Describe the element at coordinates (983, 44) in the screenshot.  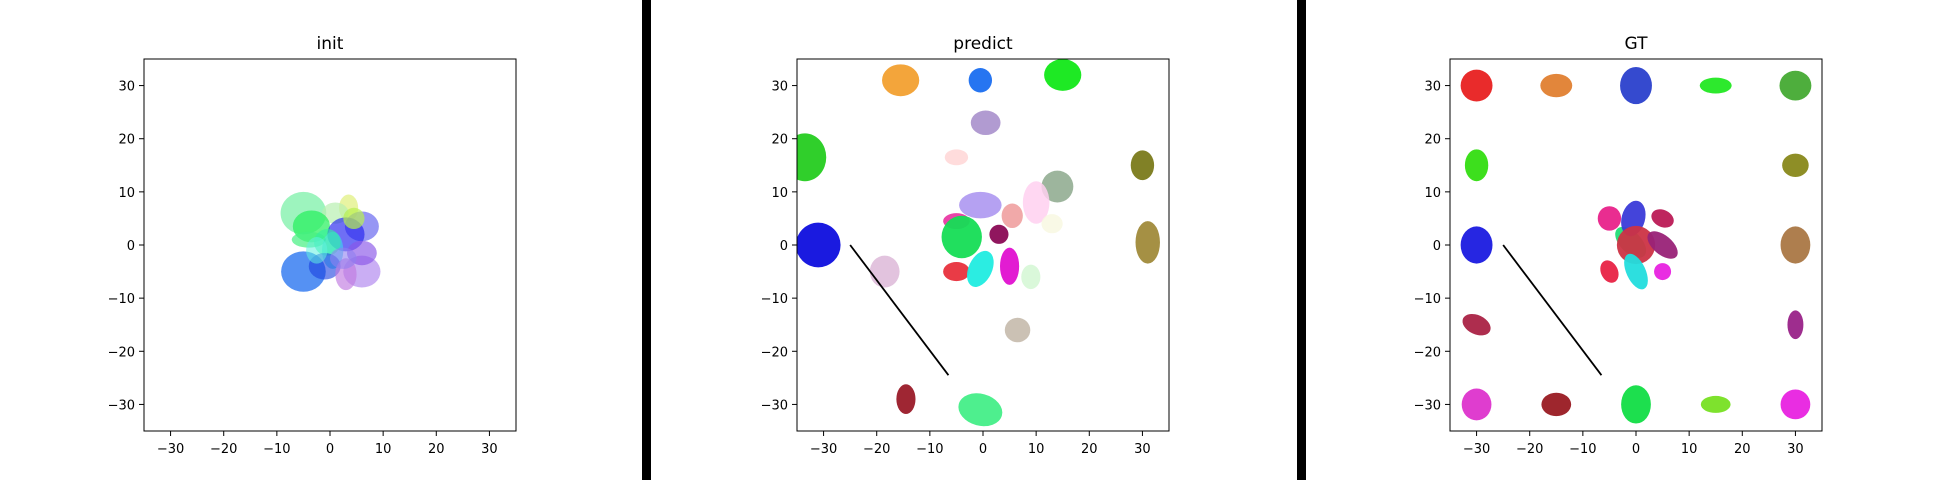
I see `panel-title: predict` at that location.